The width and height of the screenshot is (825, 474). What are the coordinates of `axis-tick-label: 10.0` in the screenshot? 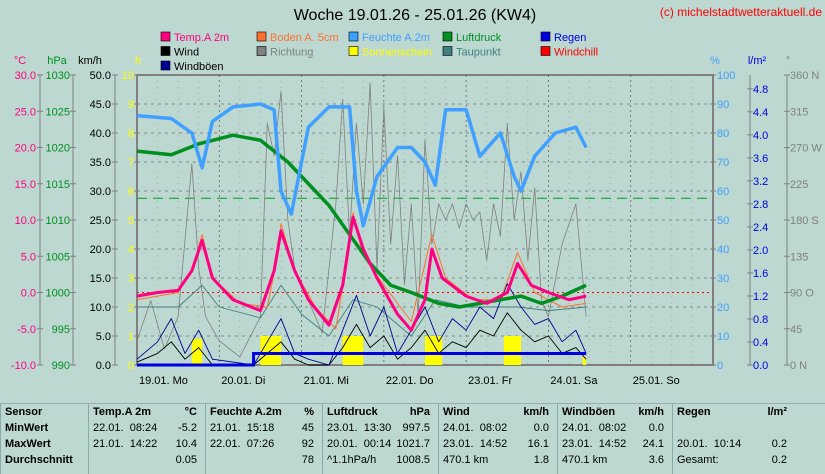 It's located at (100, 308).